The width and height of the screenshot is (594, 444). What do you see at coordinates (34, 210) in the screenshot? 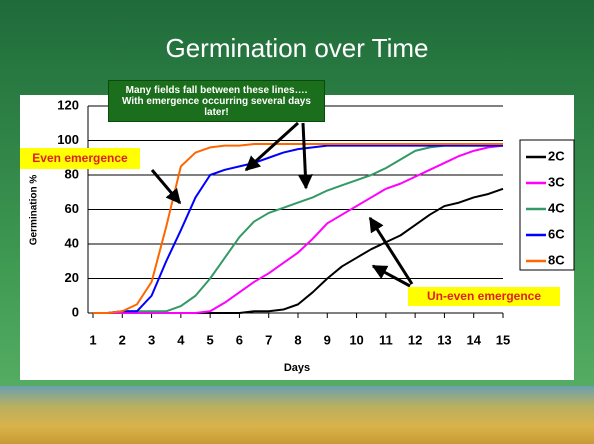
I see `y-axis-label: Germination %` at bounding box center [34, 210].